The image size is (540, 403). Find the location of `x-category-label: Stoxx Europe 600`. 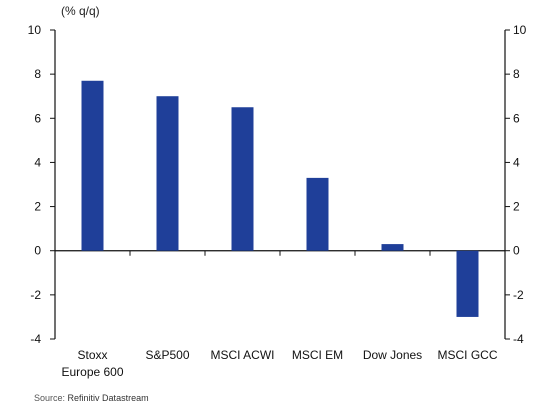

x-category-label: Stoxx Europe 600 is located at coordinates (92, 363).